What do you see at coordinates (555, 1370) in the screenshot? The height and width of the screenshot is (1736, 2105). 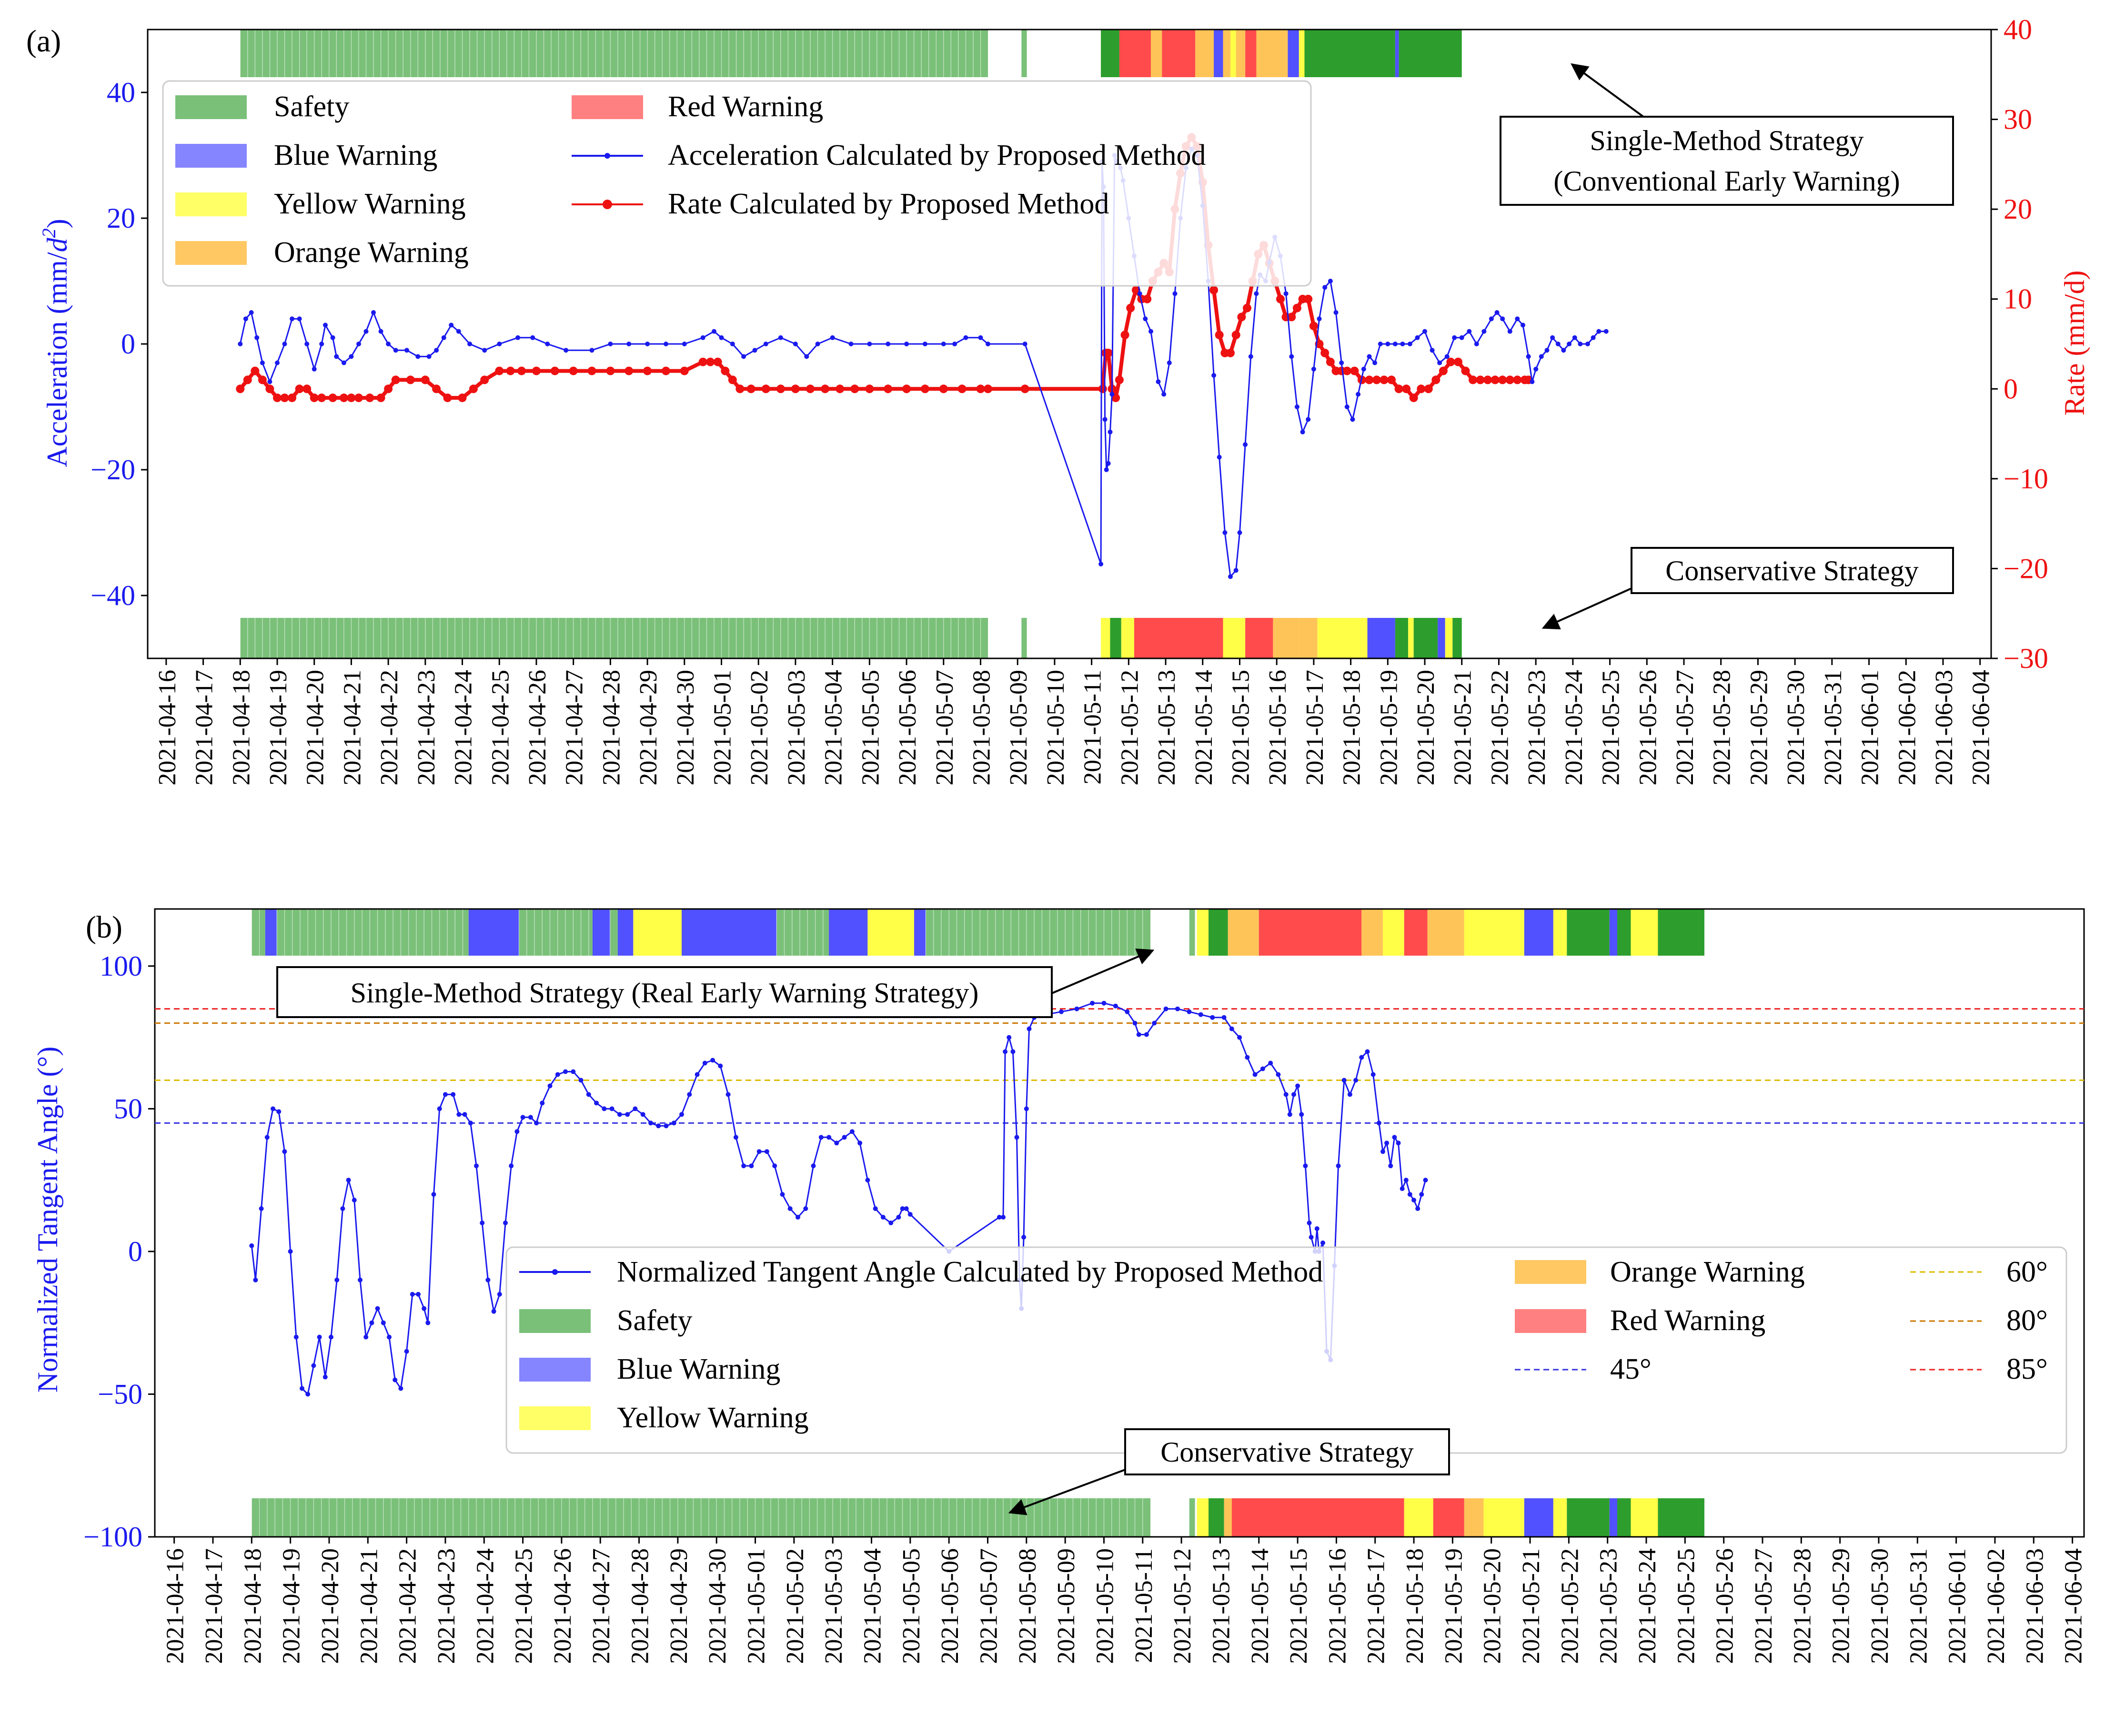 I see `legend-b-blue-swatch` at bounding box center [555, 1370].